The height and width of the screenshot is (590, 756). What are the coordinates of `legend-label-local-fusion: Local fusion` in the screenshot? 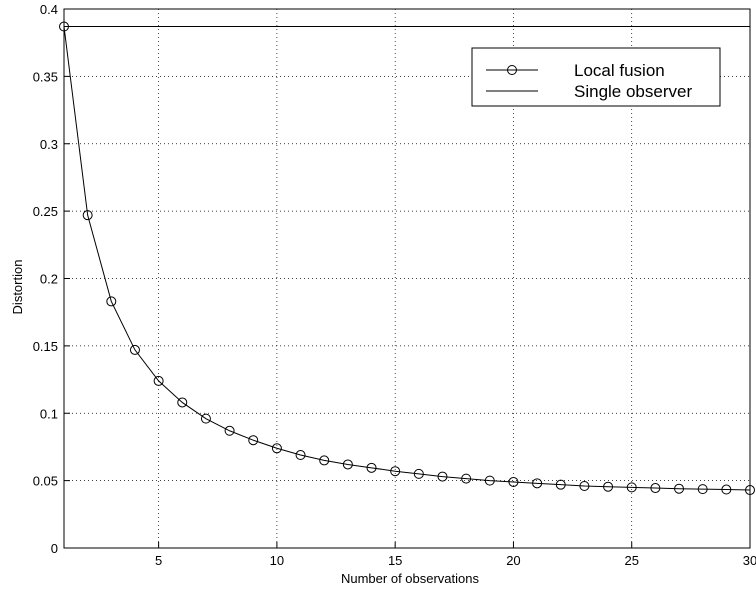 It's located at (619, 70).